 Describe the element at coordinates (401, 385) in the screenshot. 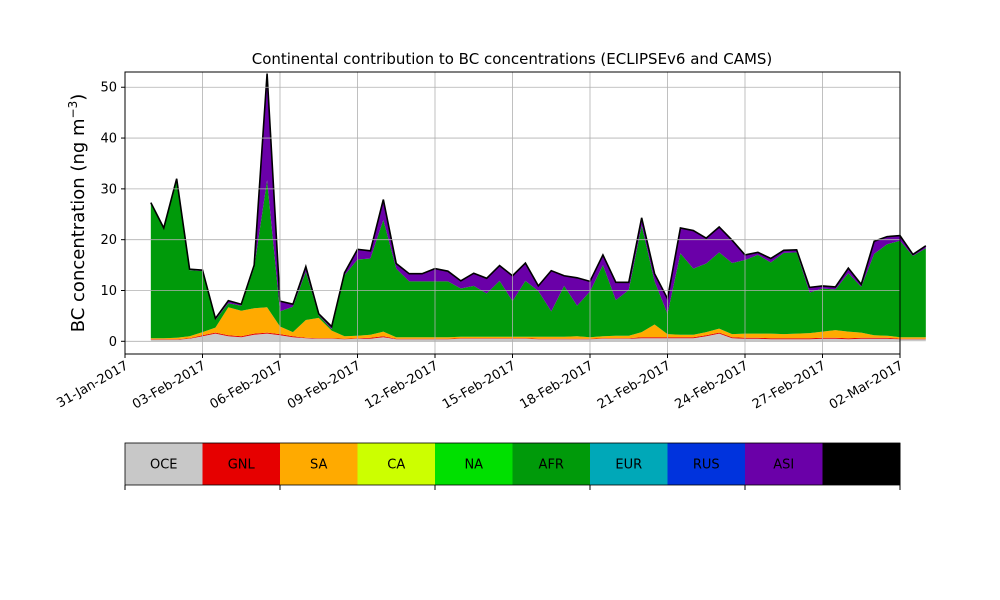

I see `x-tick-label: 12-Feb-2017` at that location.